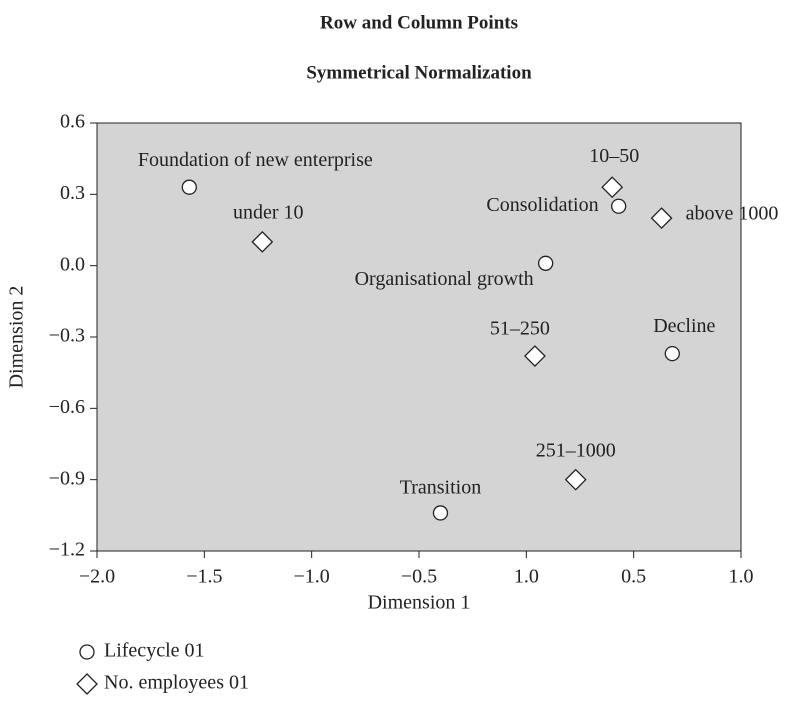 This screenshot has height=701, width=798. Describe the element at coordinates (542, 205) in the screenshot. I see `point-label: Consolidation` at that location.